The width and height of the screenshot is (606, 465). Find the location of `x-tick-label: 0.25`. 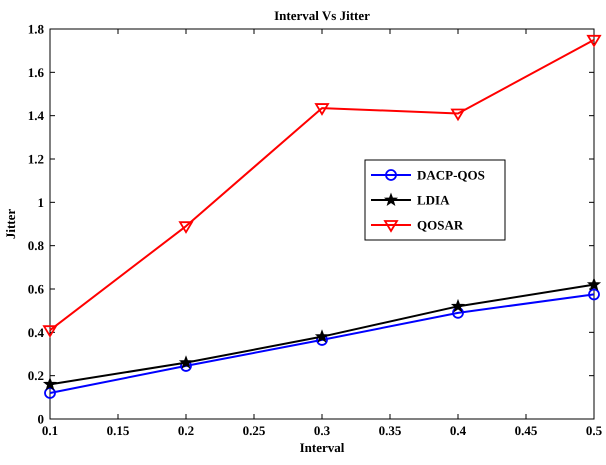

x-tick-label: 0.25 is located at coordinates (254, 430).